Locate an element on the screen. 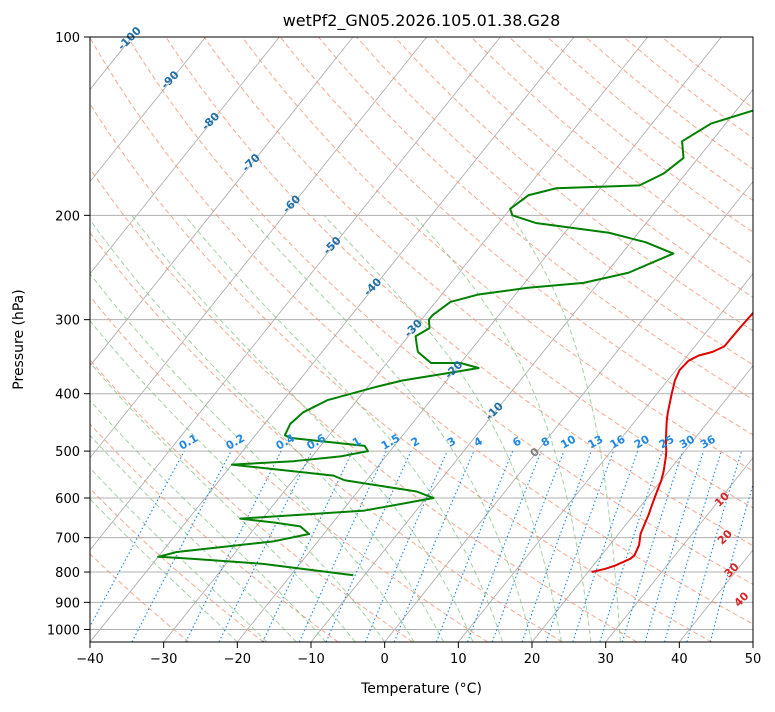 The width and height of the screenshot is (775, 712). x-tick-label: 30 is located at coordinates (605, 659).